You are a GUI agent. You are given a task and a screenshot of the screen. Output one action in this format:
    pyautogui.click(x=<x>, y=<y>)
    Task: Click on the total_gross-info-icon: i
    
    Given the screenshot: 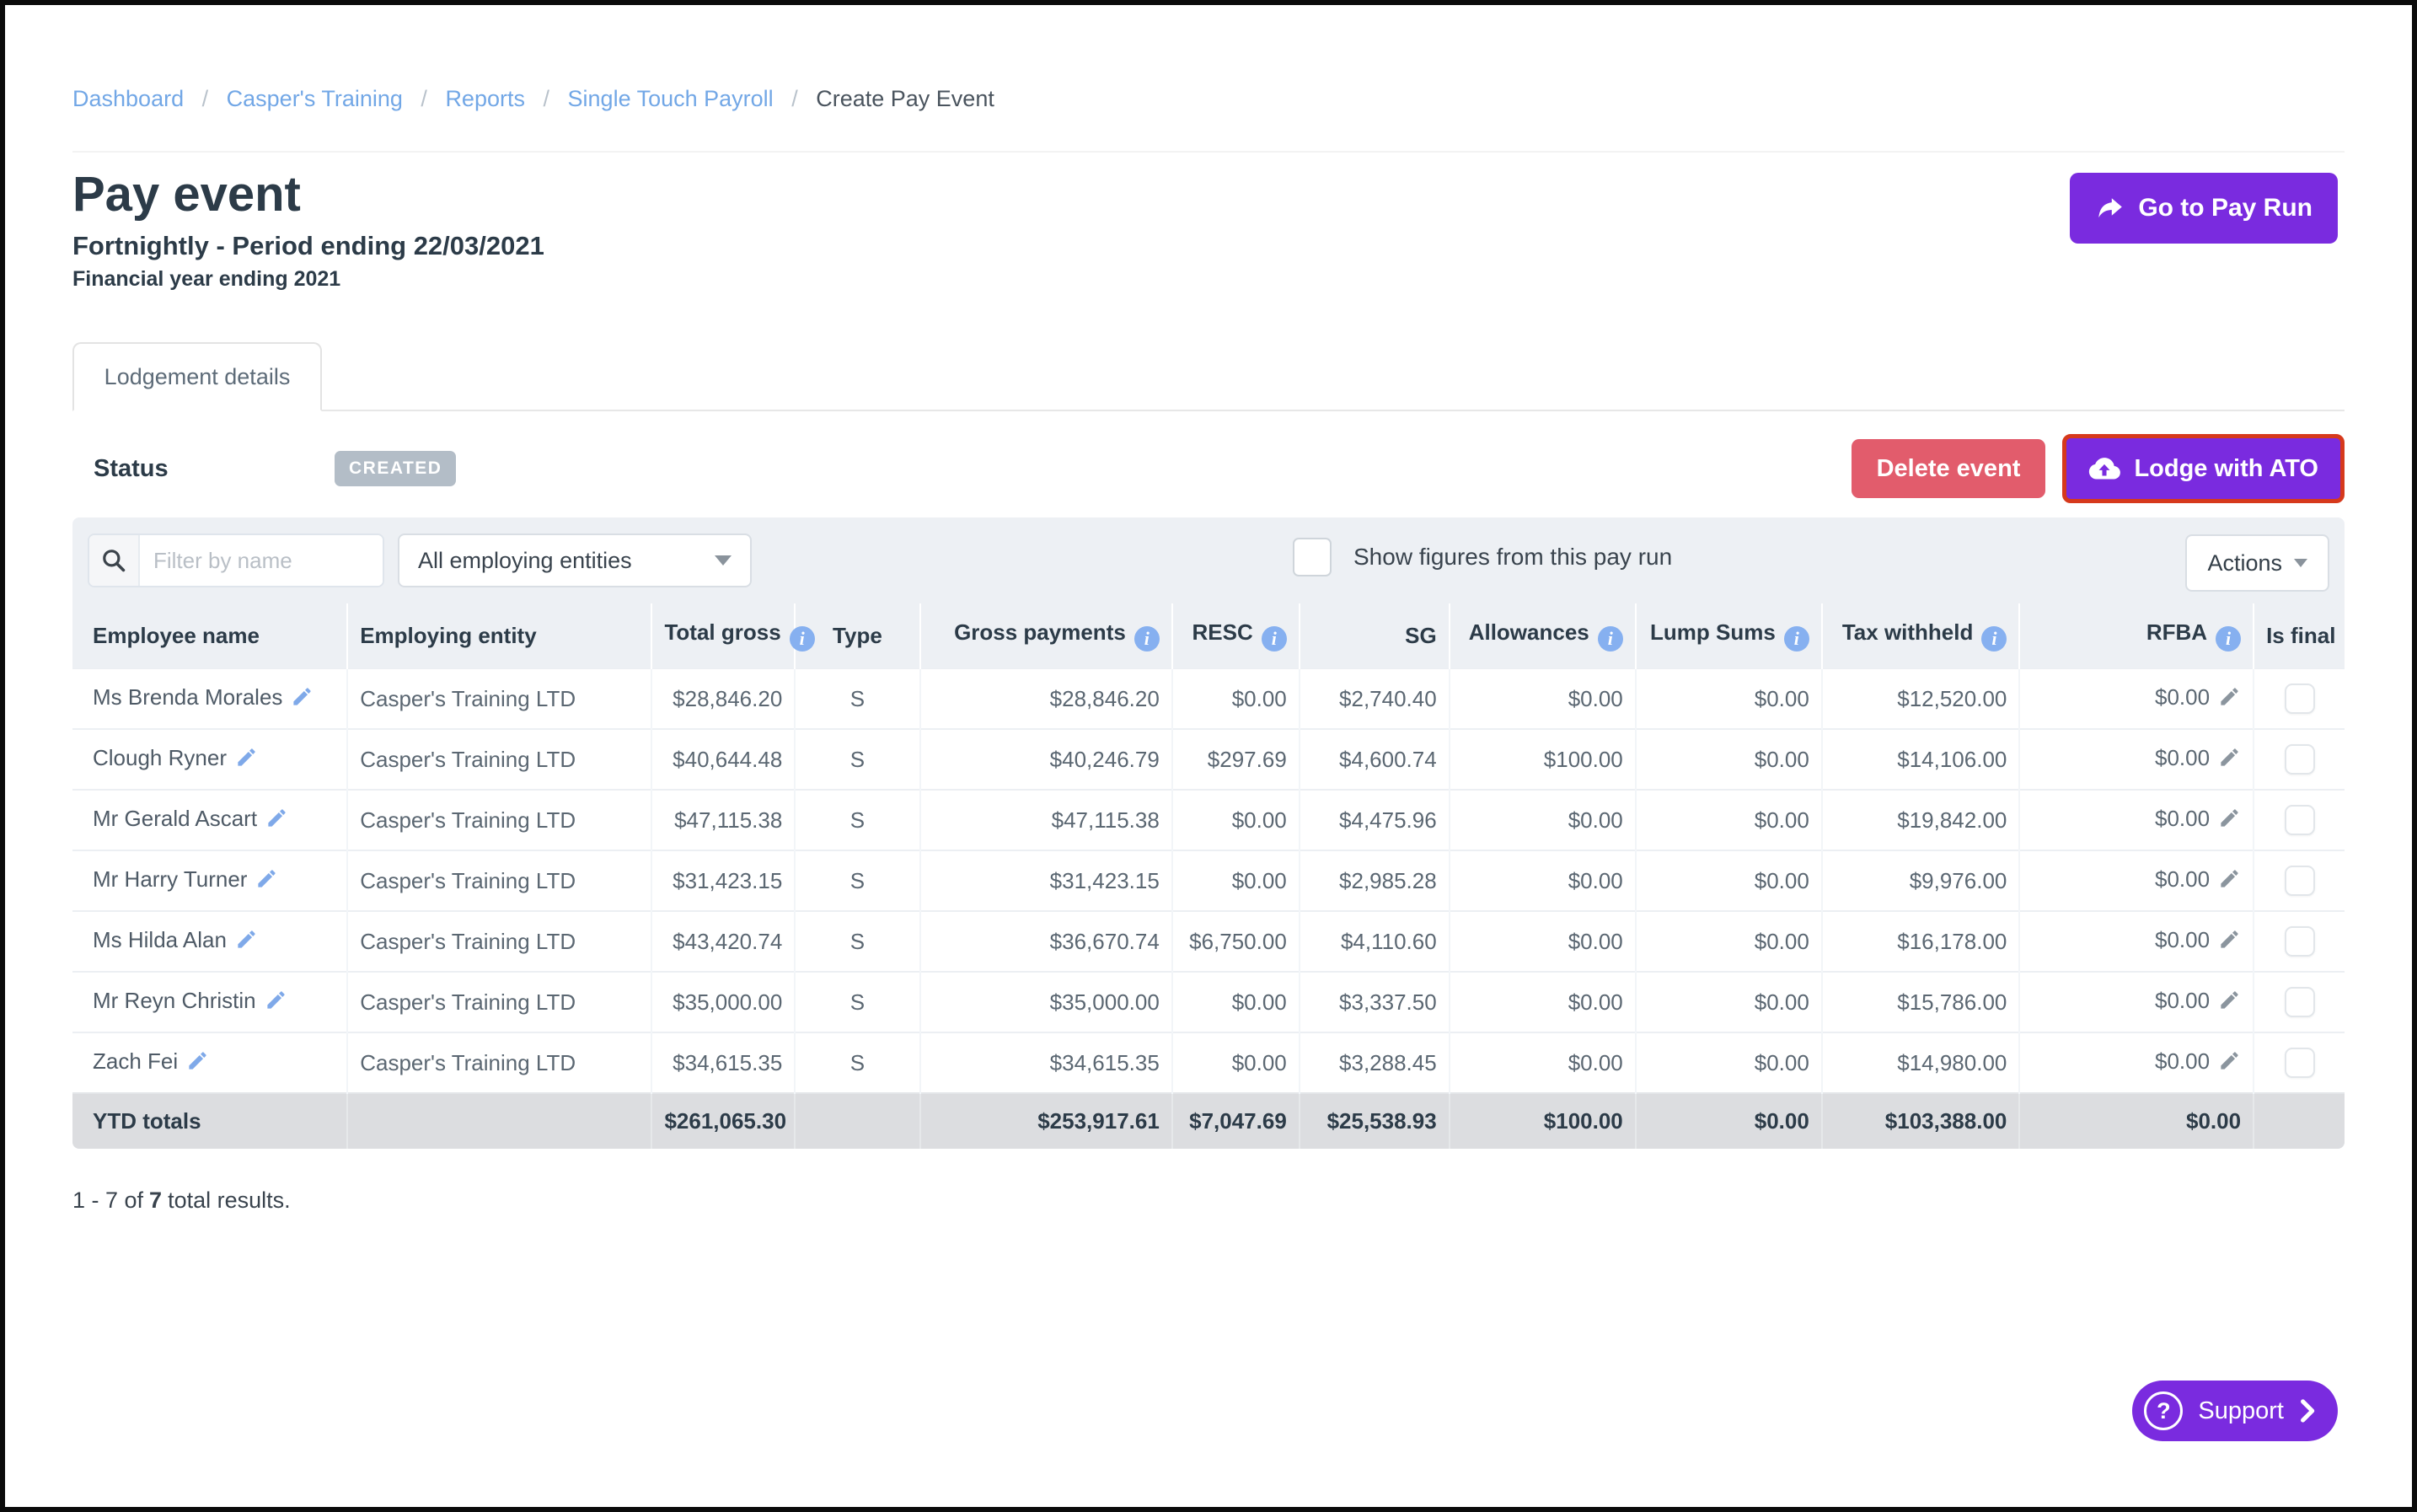 What is the action you would take?
    pyautogui.click(x=802, y=638)
    